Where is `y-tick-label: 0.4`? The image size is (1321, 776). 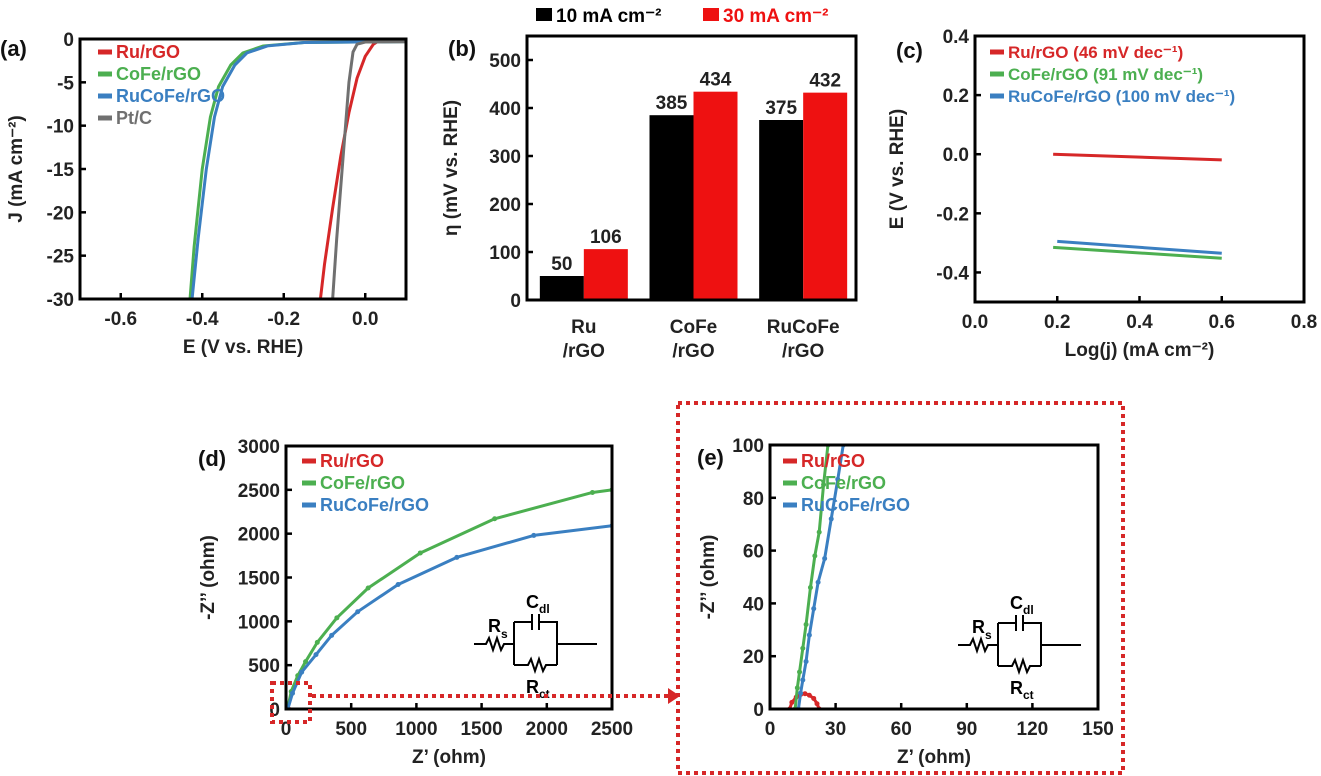
y-tick-label: 0.4 is located at coordinates (956, 37).